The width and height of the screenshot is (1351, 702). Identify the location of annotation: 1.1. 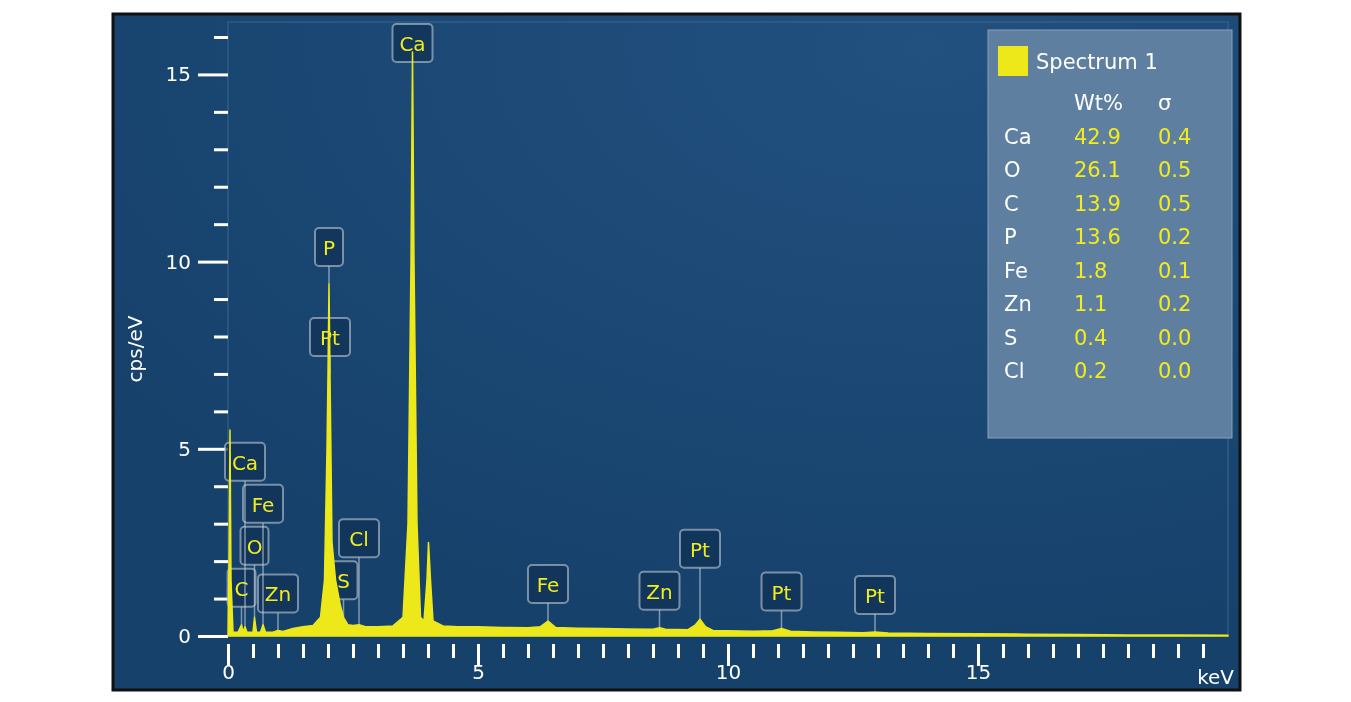
(1091, 304).